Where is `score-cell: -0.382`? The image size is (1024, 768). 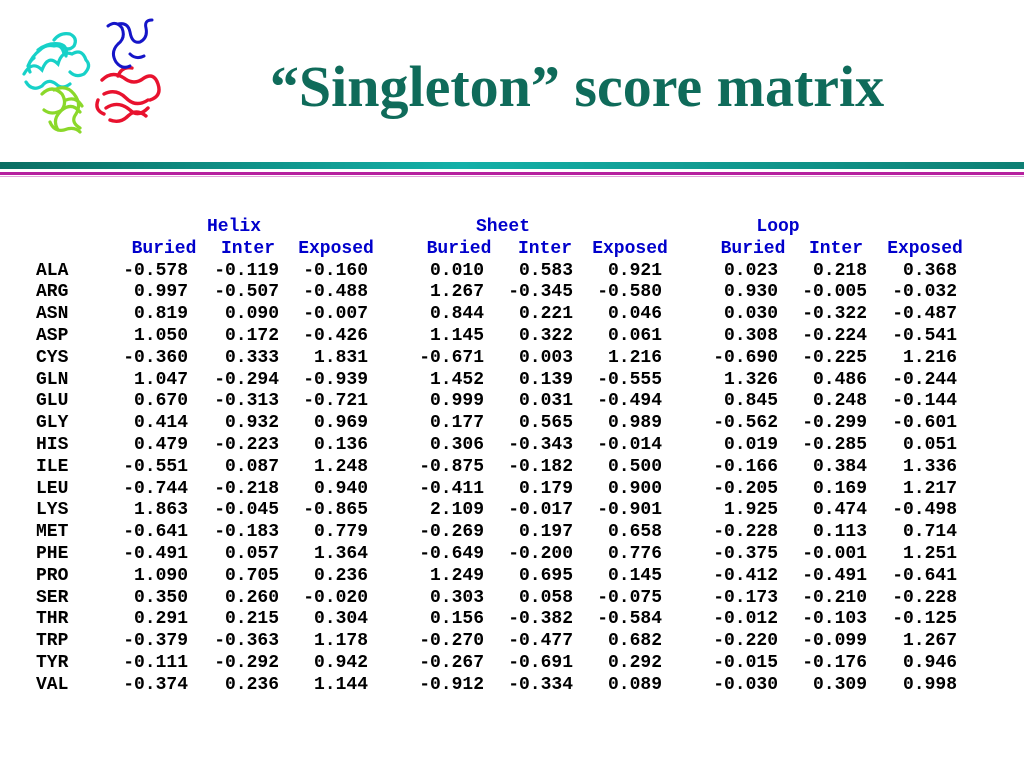
score-cell: -0.382 is located at coordinates (540, 619).